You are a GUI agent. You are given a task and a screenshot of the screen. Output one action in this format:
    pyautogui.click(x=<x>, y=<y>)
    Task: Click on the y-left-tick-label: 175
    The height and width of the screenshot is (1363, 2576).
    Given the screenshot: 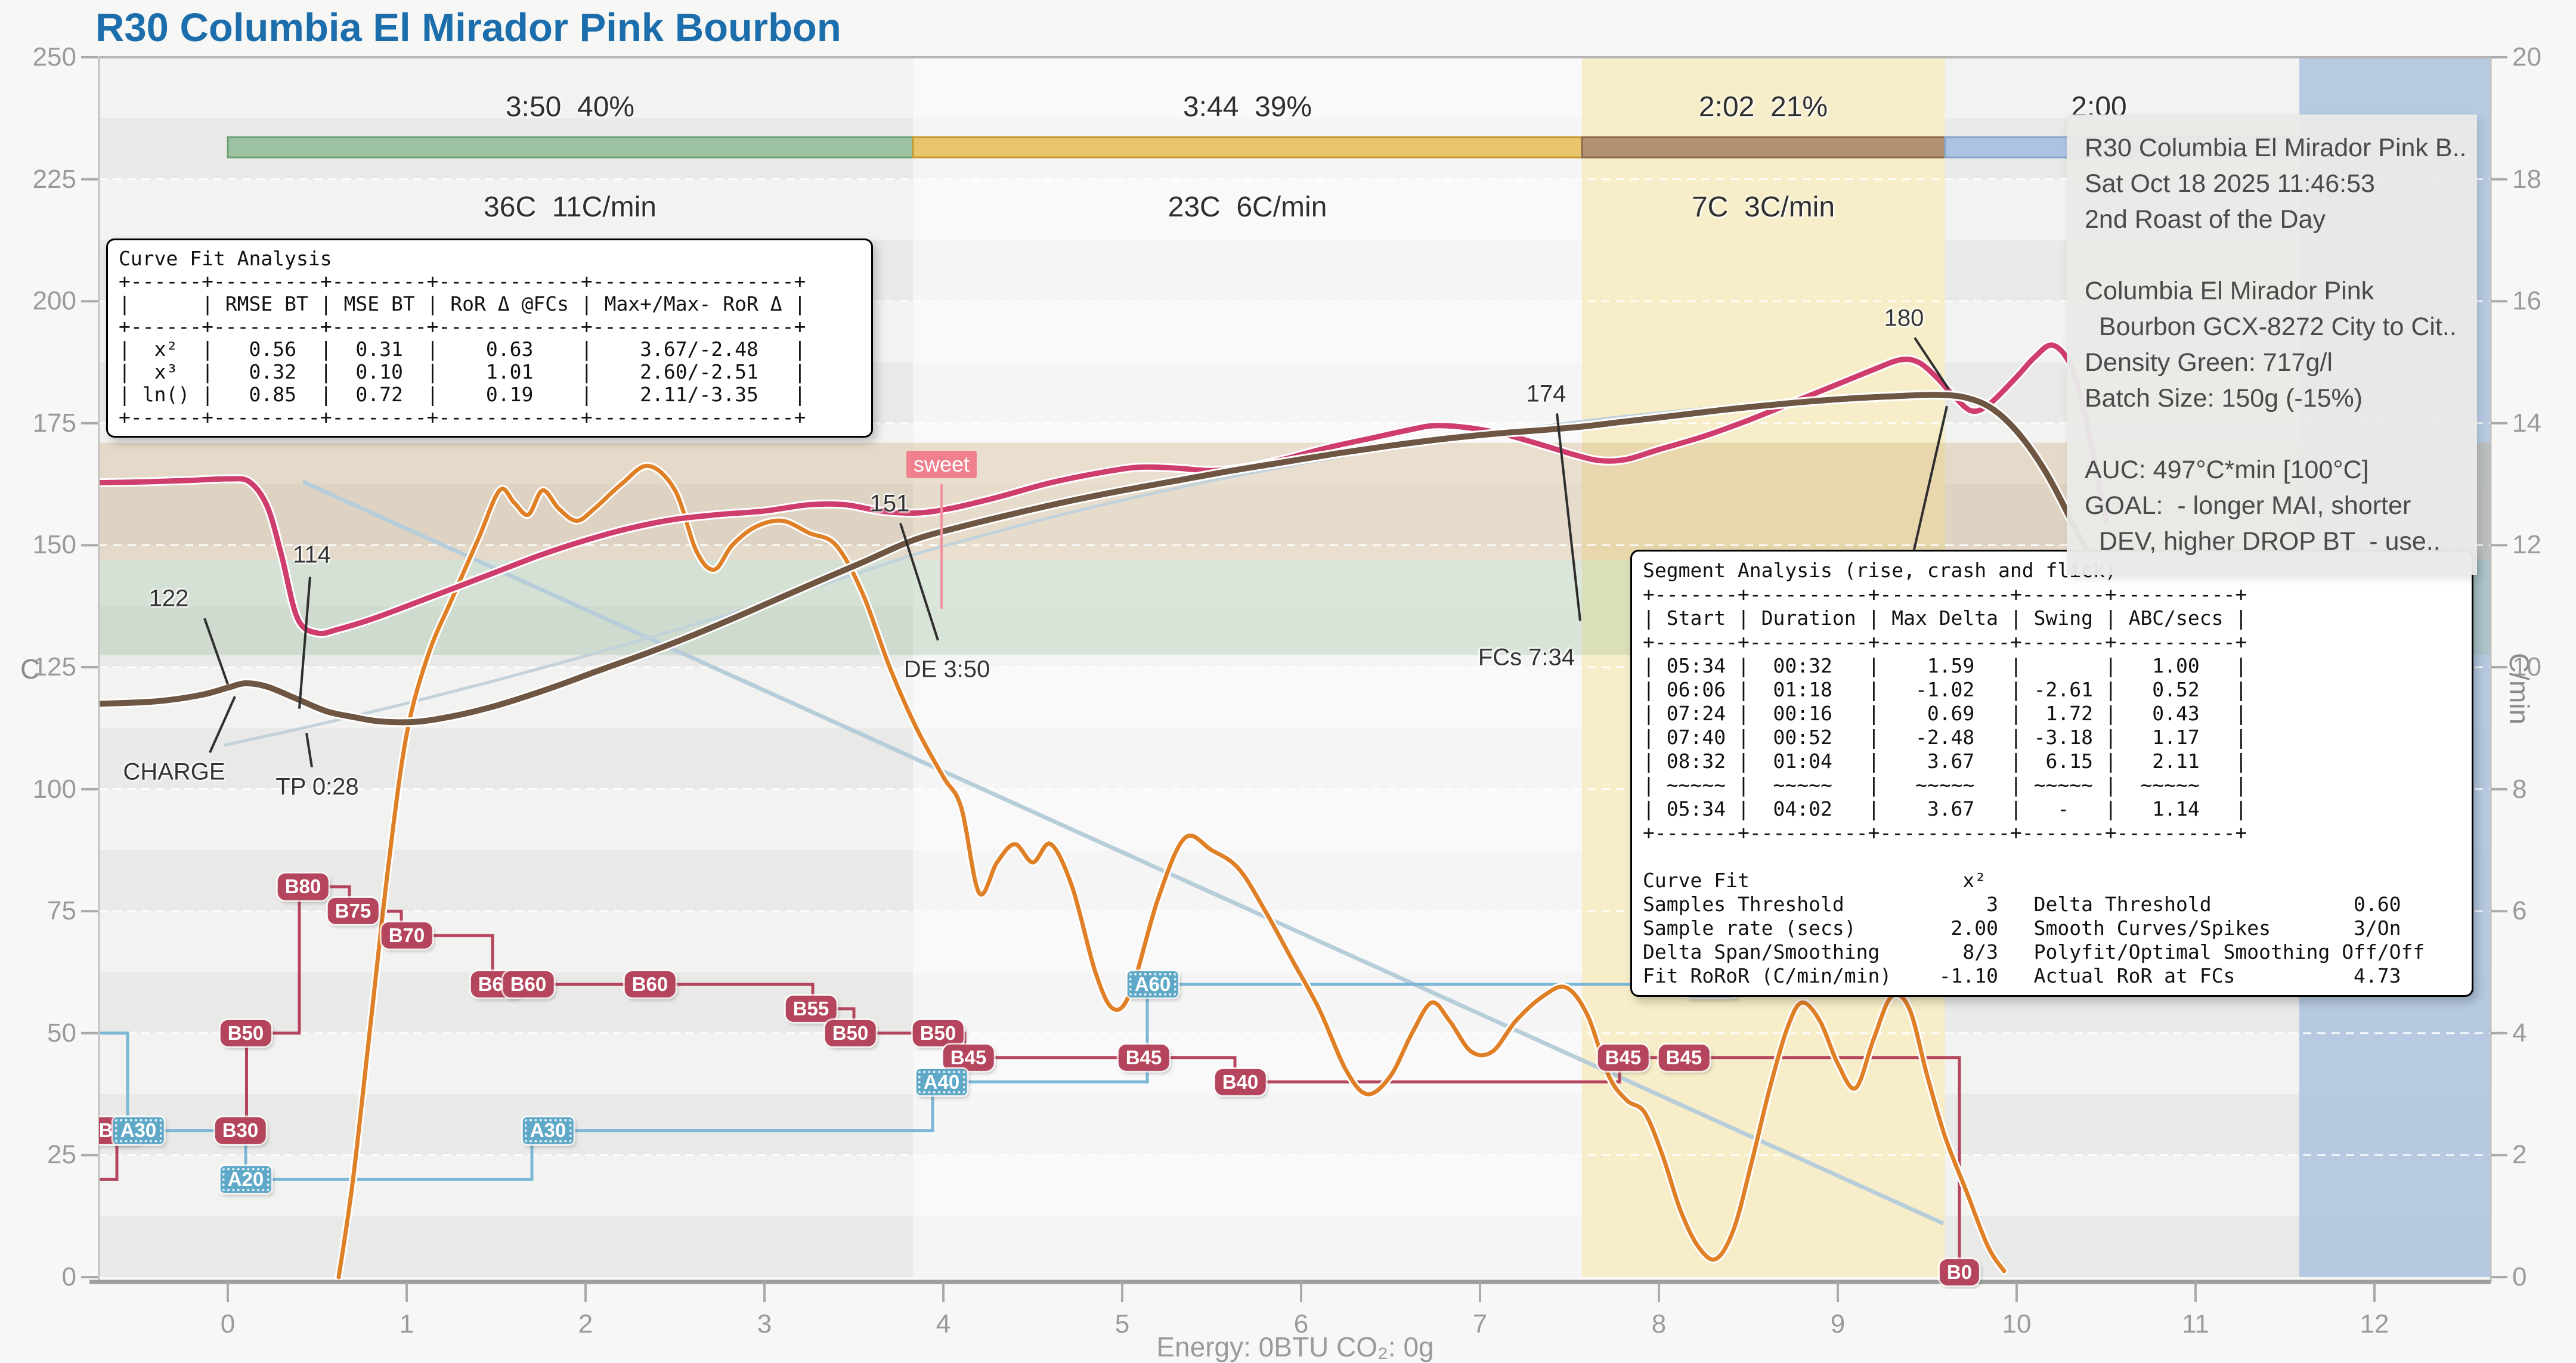 What is the action you would take?
    pyautogui.click(x=54, y=423)
    